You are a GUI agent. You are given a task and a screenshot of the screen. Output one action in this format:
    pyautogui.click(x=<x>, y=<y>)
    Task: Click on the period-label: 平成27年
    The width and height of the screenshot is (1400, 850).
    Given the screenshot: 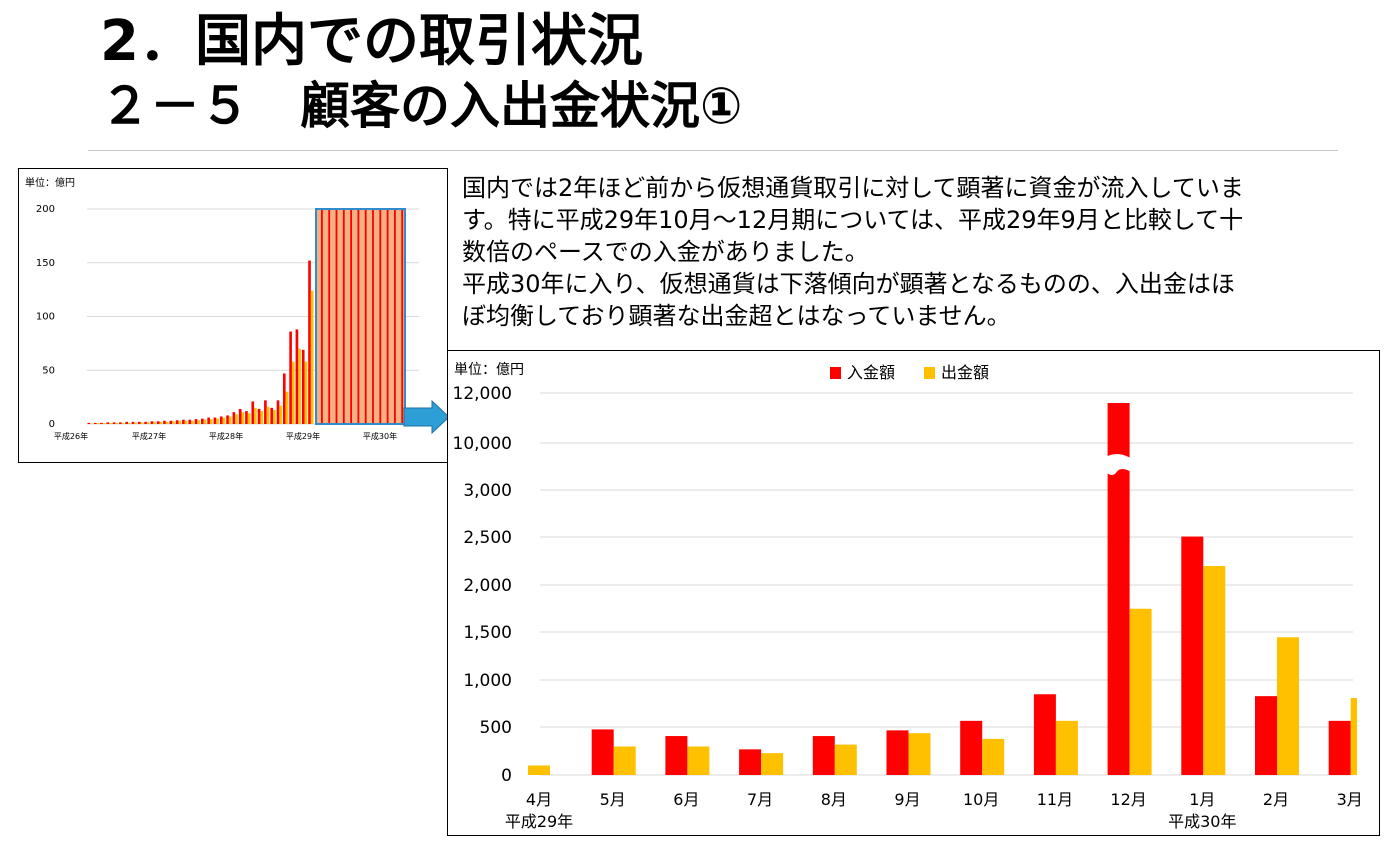 What is the action you would take?
    pyautogui.click(x=149, y=436)
    